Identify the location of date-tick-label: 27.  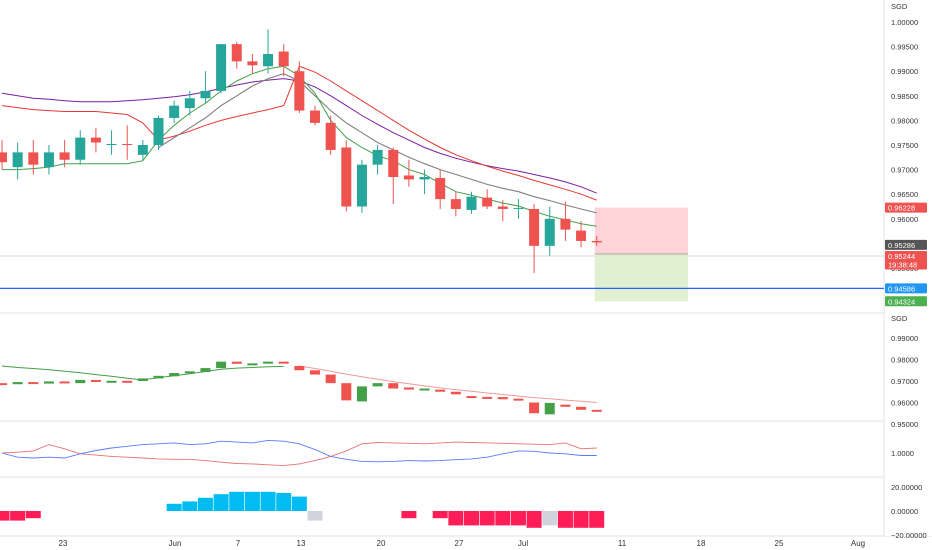
(459, 543).